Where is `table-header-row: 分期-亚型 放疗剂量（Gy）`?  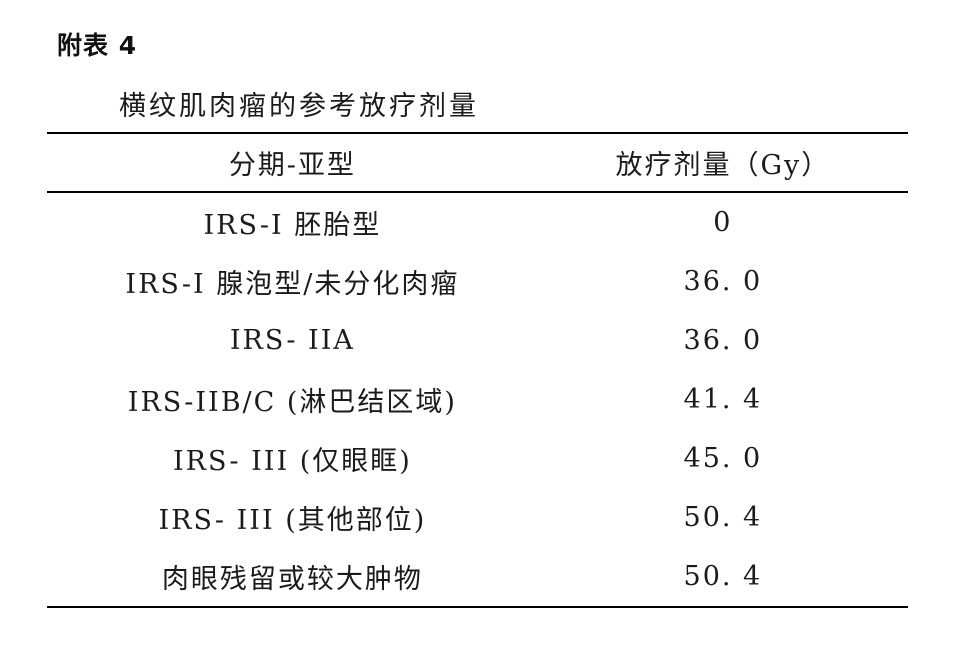
table-header-row: 分期-亚型 放疗剂量（Gy） is located at coordinates (477, 162).